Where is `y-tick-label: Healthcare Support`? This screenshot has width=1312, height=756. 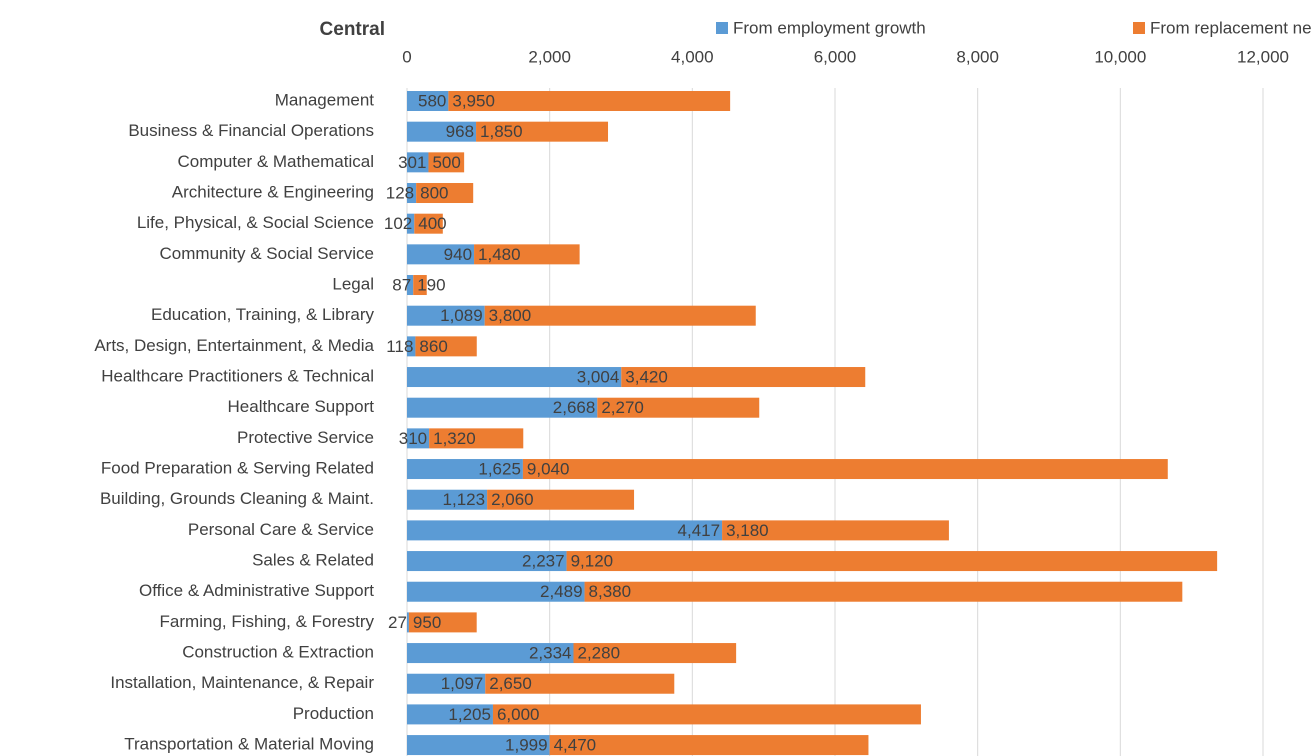
y-tick-label: Healthcare Support is located at coordinates (301, 406).